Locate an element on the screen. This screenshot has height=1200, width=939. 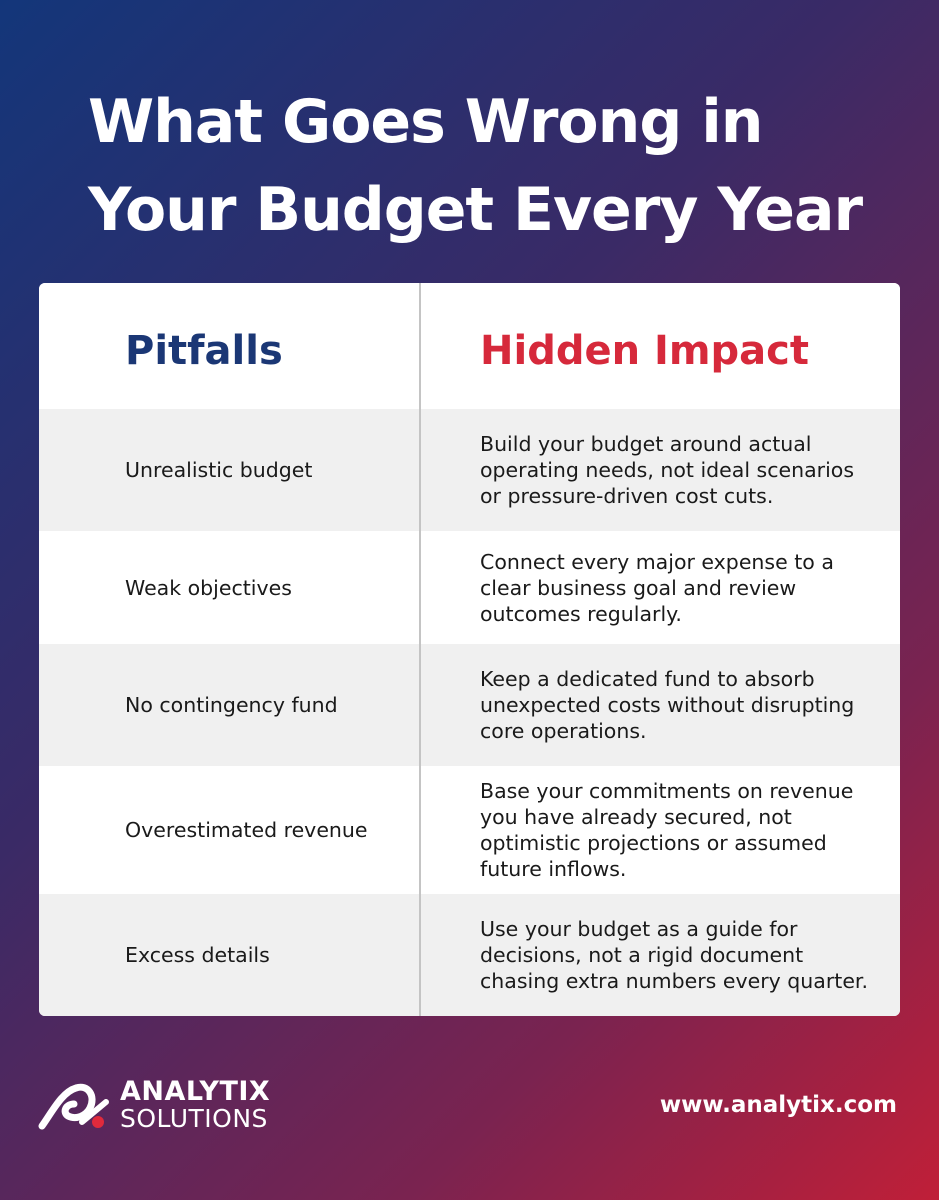
analytix-logo: ANALYTIX SOLUTIONS is located at coordinates (168, 1104).